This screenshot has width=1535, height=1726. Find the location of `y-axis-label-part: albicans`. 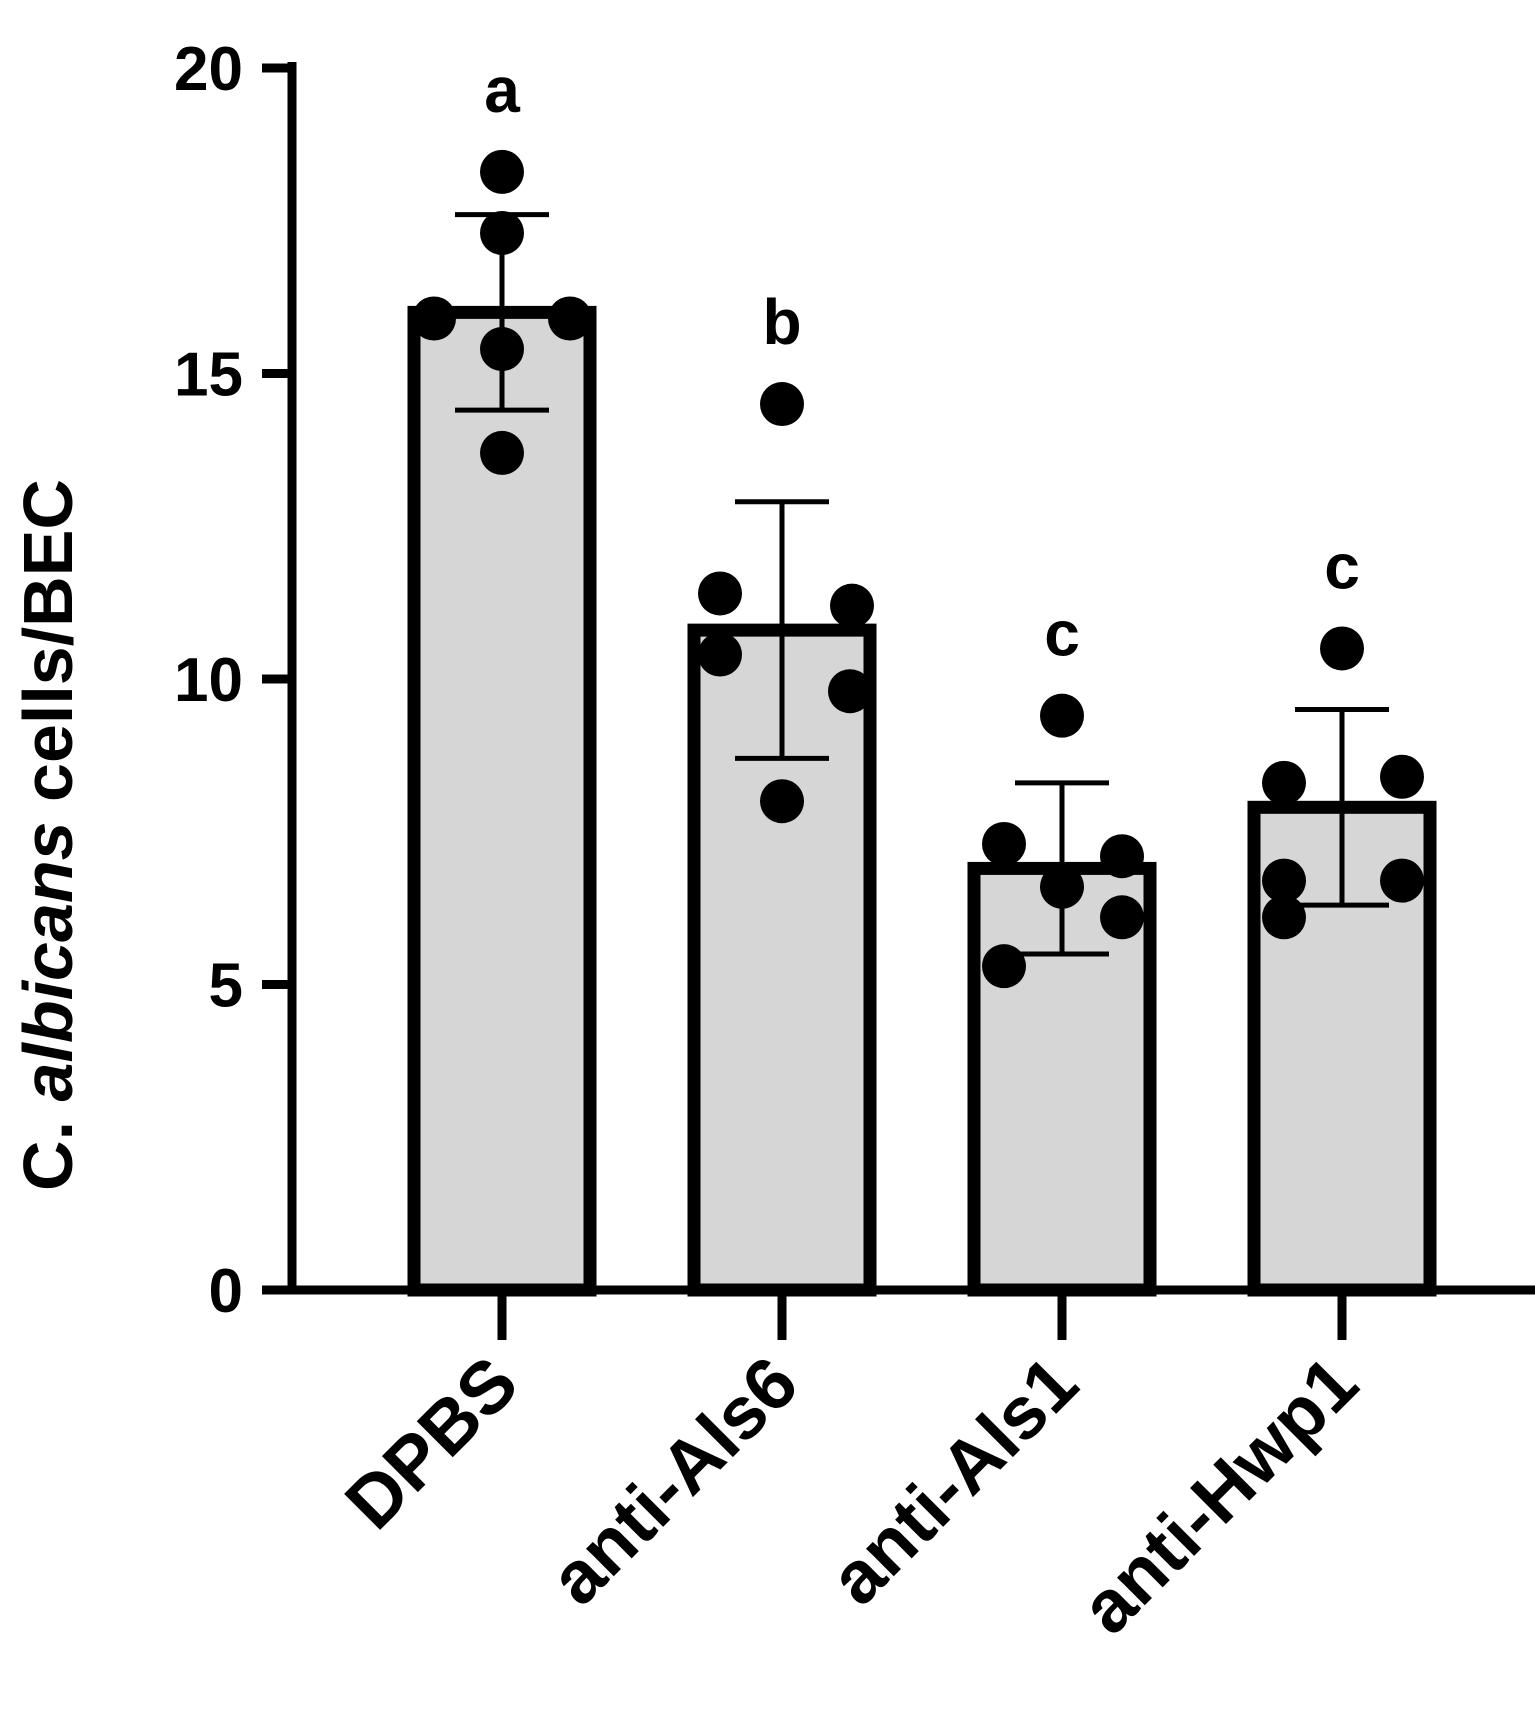

y-axis-label-part: albicans is located at coordinates (48, 961).